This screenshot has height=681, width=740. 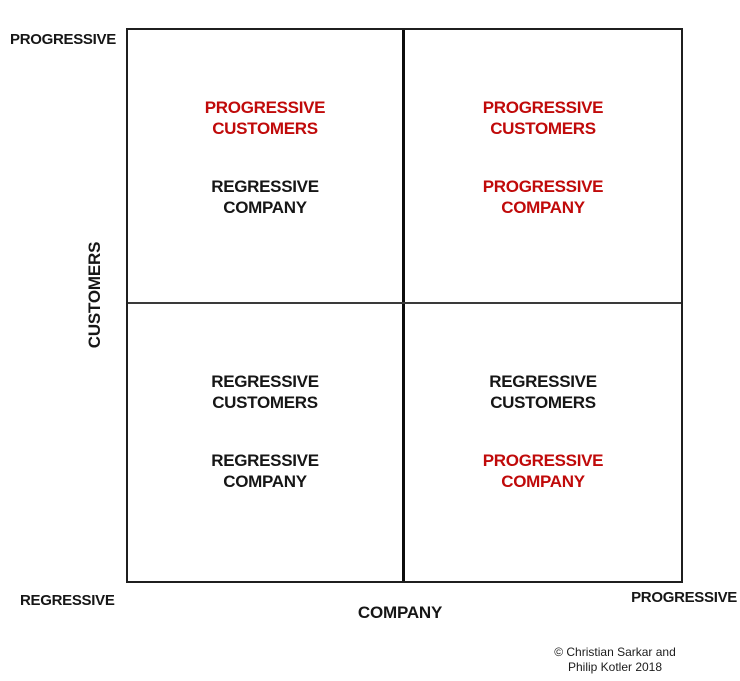 I want to click on x-axis-title: COMPANY, so click(x=400, y=612).